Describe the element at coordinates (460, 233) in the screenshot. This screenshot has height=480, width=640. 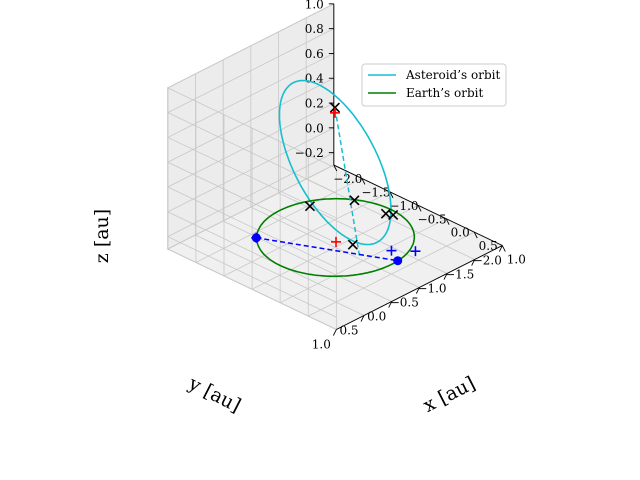
I see `x-tick-label: 0.0` at that location.